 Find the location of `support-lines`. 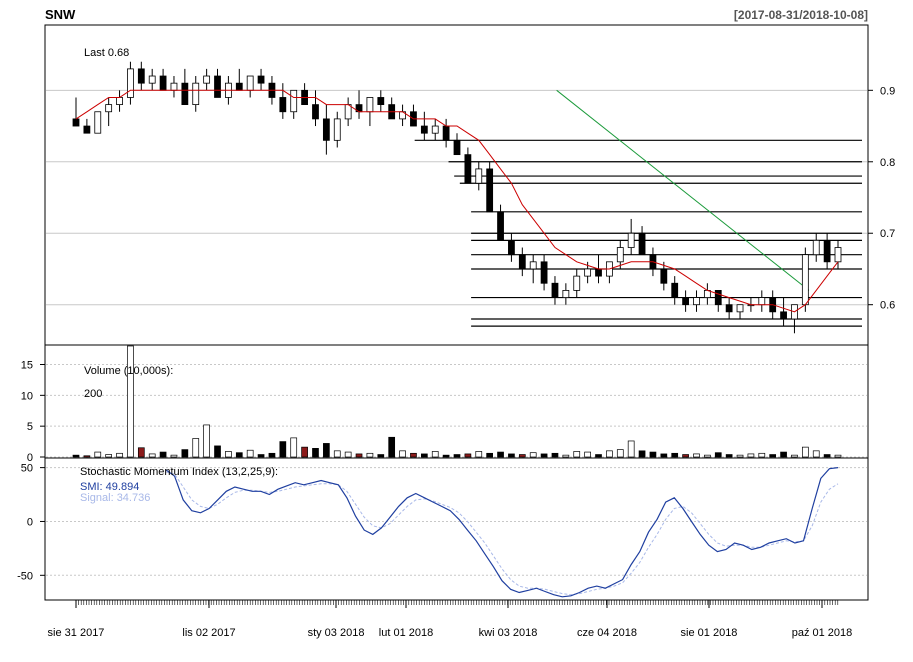

support-lines is located at coordinates (638, 233).